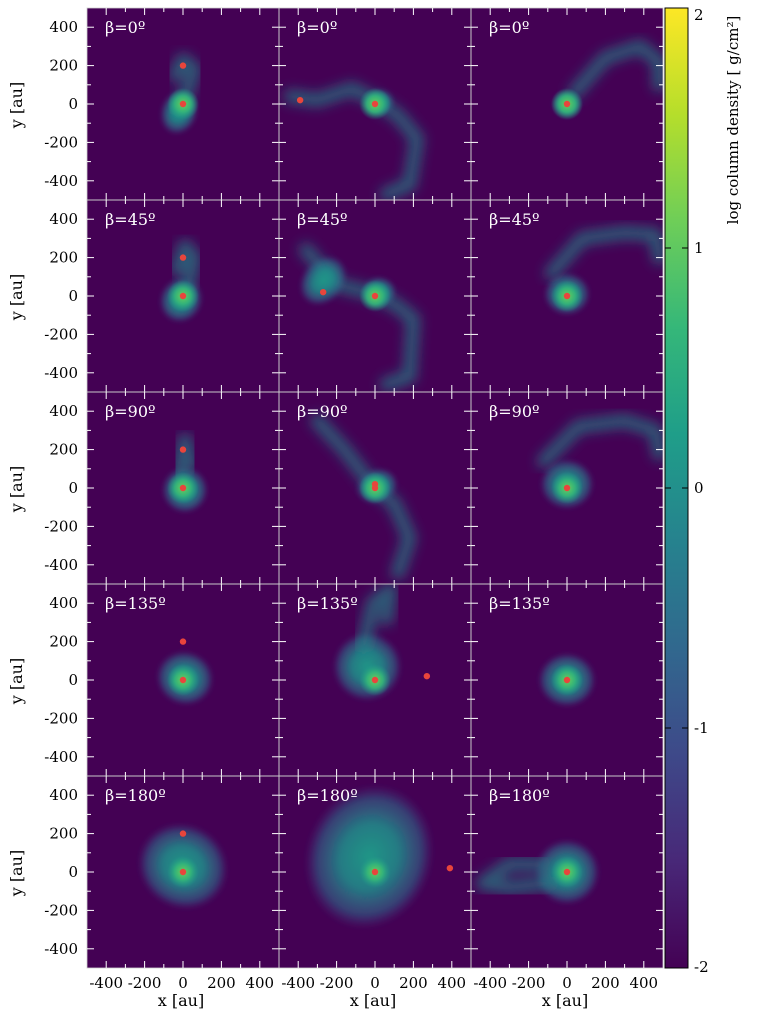  Describe the element at coordinates (699, 248) in the screenshot. I see `colorbar-tick-label: 1` at that location.